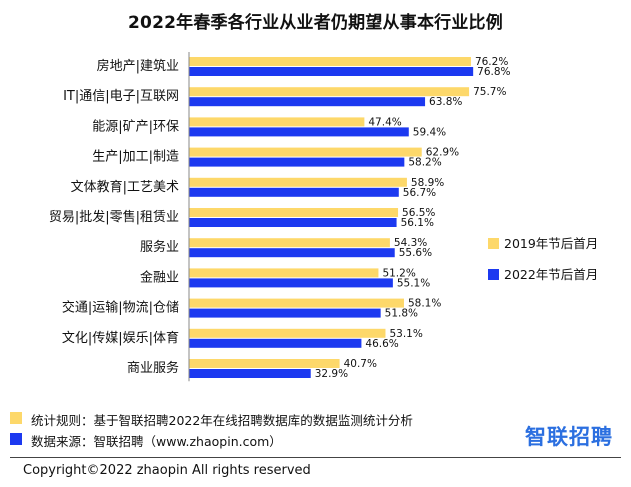 The height and width of the screenshot is (487, 631). What do you see at coordinates (419, 193) in the screenshot?
I see `value-label: 56.7%` at bounding box center [419, 193].